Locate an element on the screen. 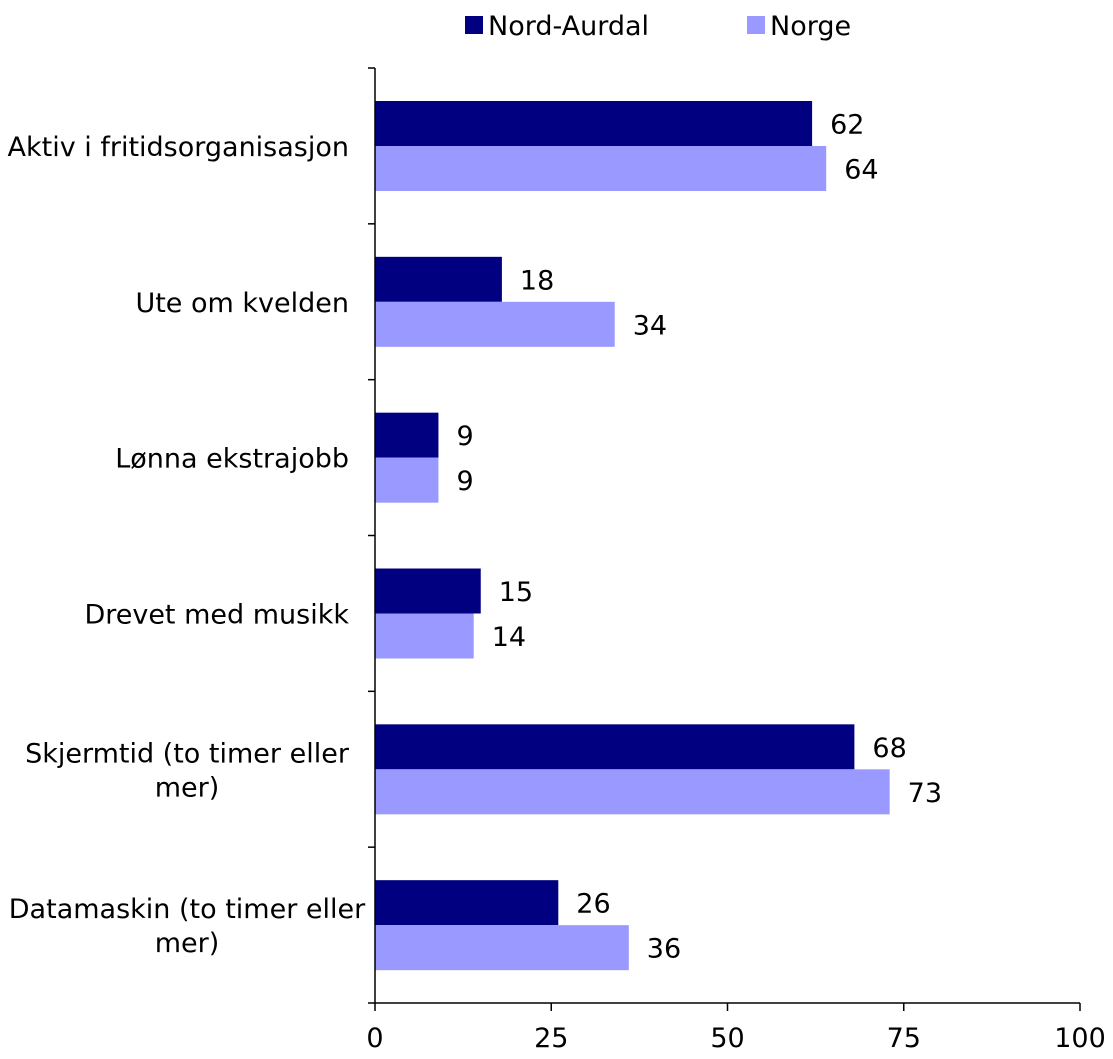 This screenshot has width=1113, height=1059. category-label-line: Datamaskin (to timer eller is located at coordinates (187, 909).